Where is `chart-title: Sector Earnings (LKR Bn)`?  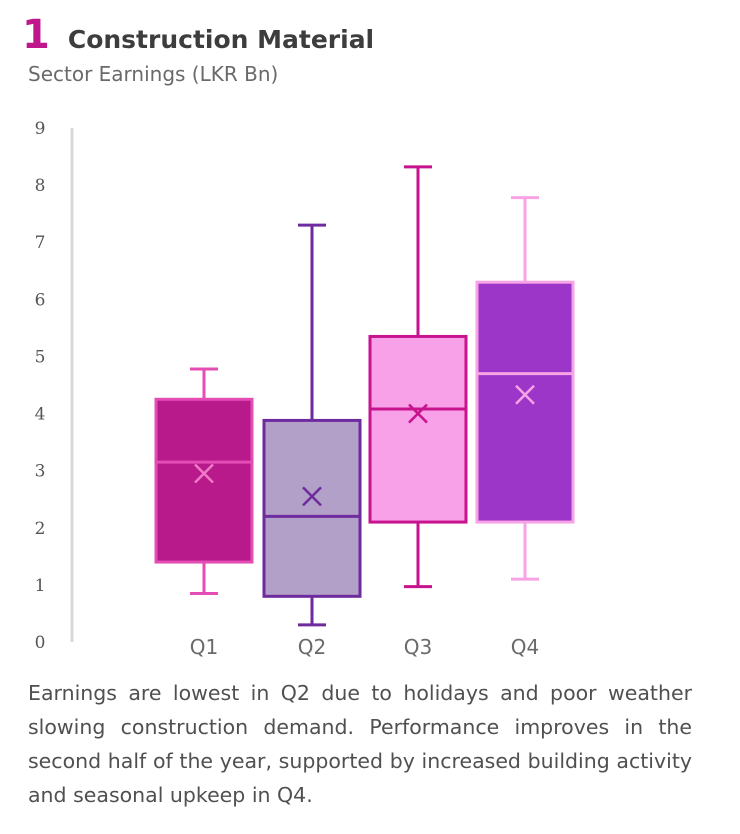
chart-title: Sector Earnings (LKR Bn) is located at coordinates (153, 74).